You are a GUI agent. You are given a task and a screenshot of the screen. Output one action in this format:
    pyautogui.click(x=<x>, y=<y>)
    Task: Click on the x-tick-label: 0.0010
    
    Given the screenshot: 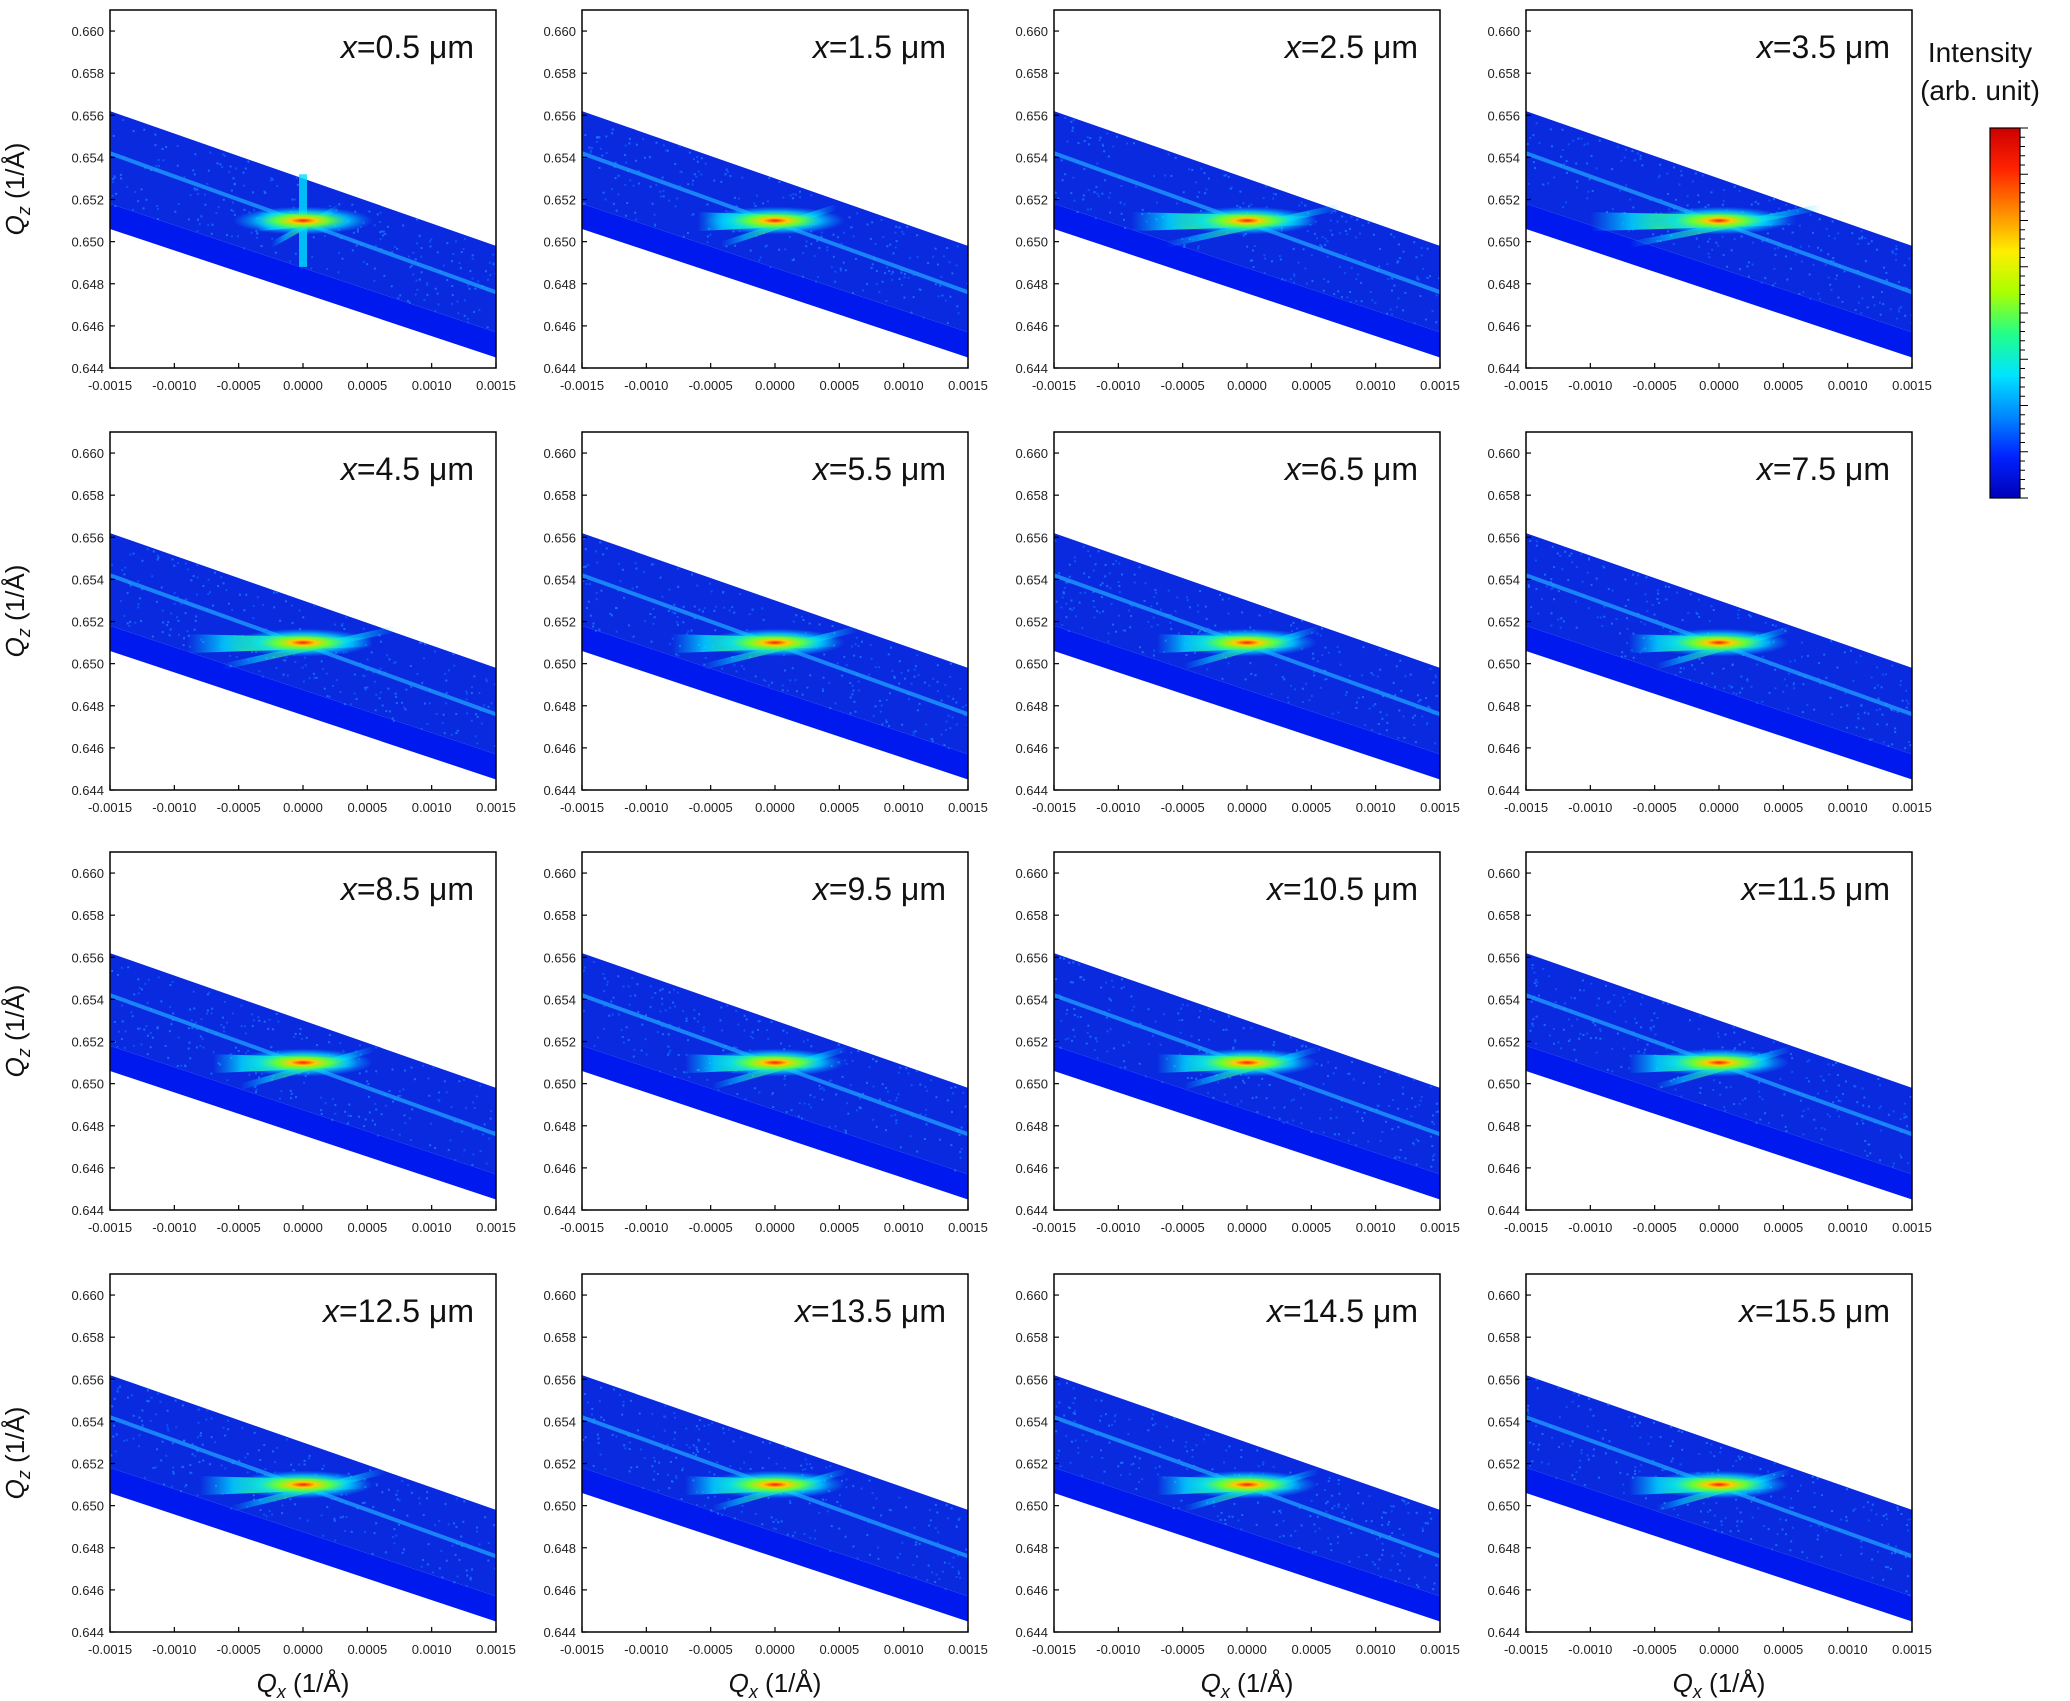 What is the action you would take?
    pyautogui.click(x=904, y=1649)
    